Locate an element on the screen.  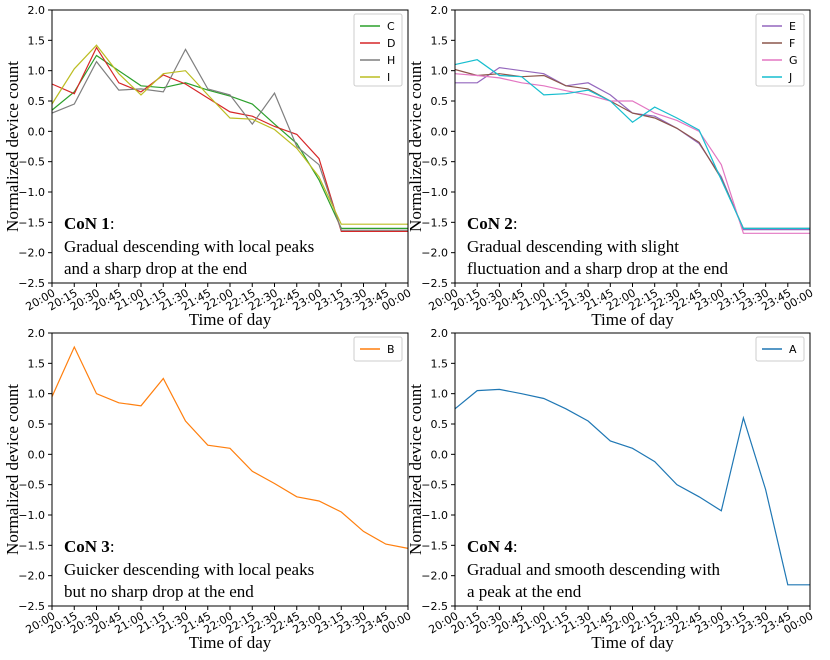
legend-label-C: C is located at coordinates (391, 26).